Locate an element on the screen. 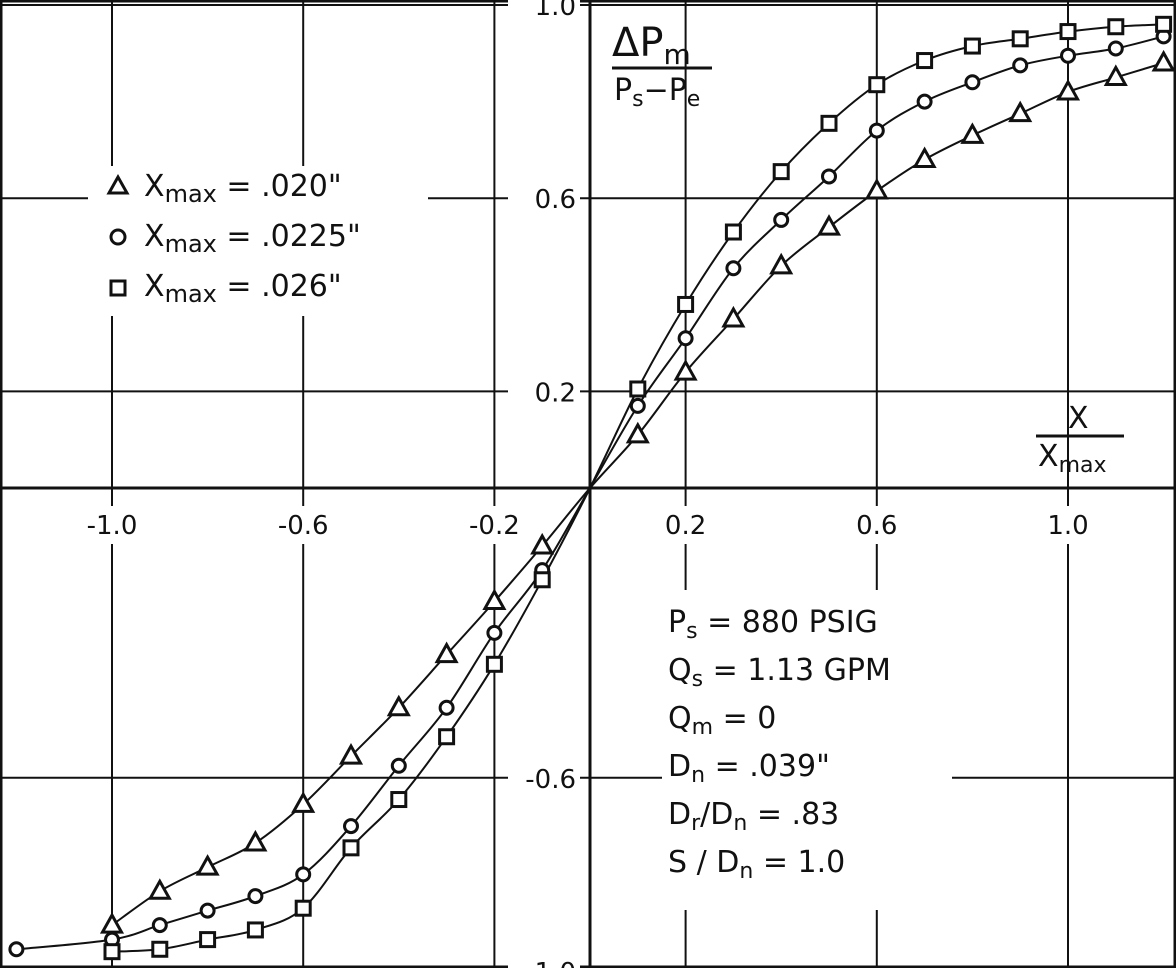 Image resolution: width=1176 pixels, height=968 pixels. y-label-numerator: ΔPm is located at coordinates (651, 45).